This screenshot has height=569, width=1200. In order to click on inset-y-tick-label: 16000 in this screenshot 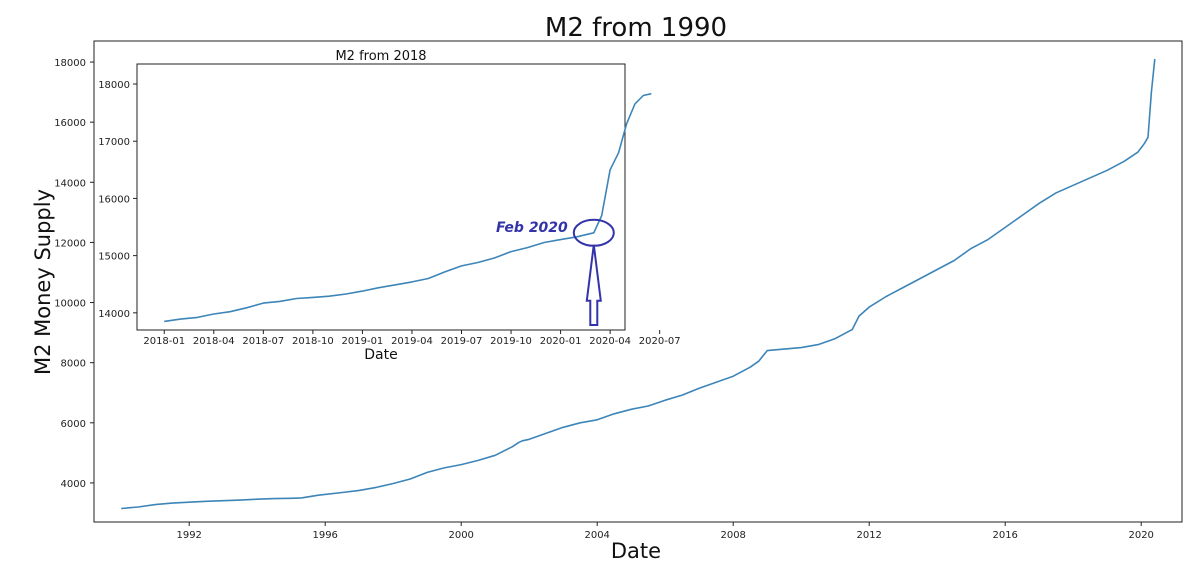, I will do `click(114, 199)`.